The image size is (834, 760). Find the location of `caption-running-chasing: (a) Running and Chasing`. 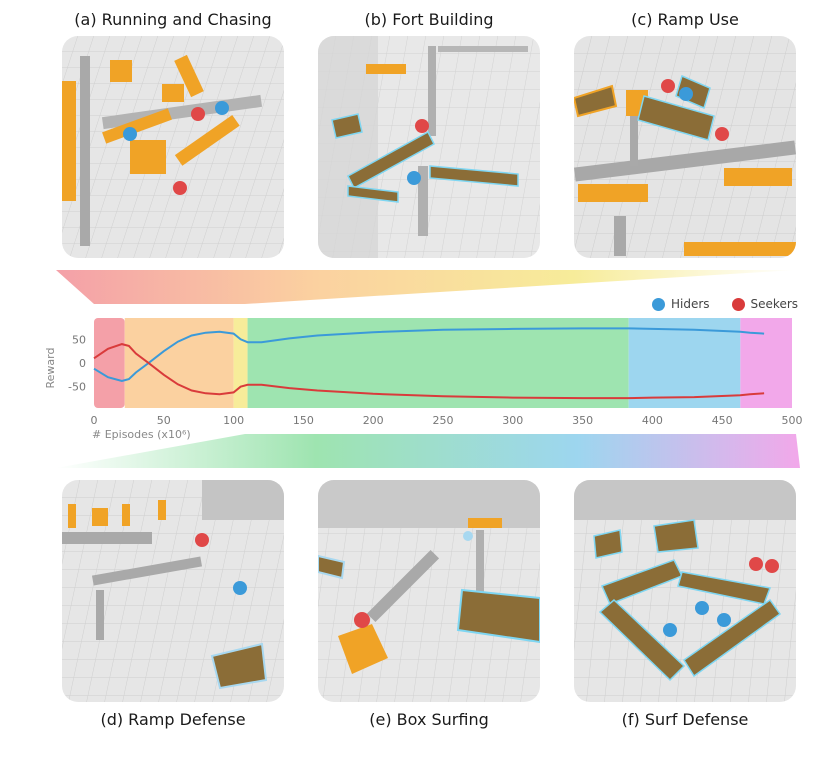

caption-running-chasing: (a) Running and Chasing is located at coordinates (173, 19).